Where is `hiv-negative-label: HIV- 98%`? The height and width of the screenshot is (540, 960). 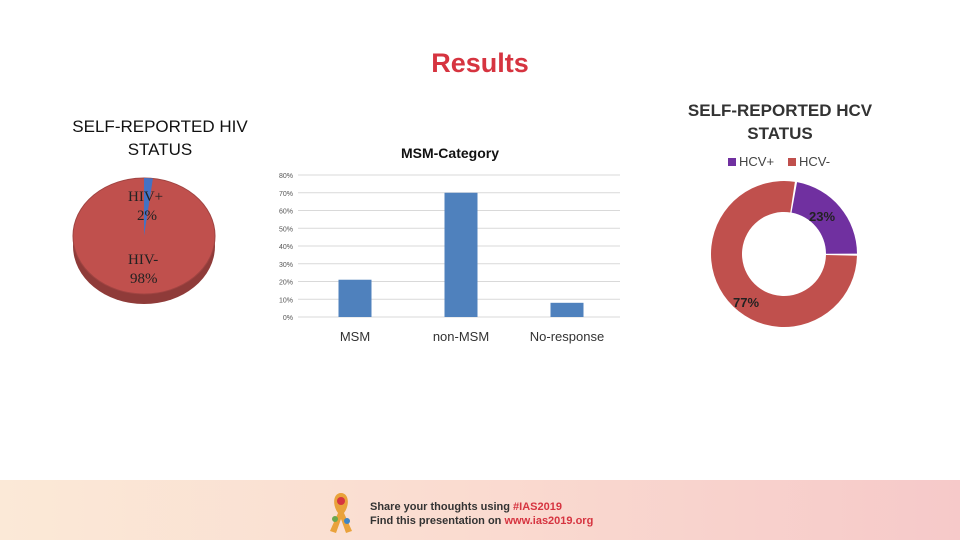 hiv-negative-label: HIV- 98% is located at coordinates (143, 270).